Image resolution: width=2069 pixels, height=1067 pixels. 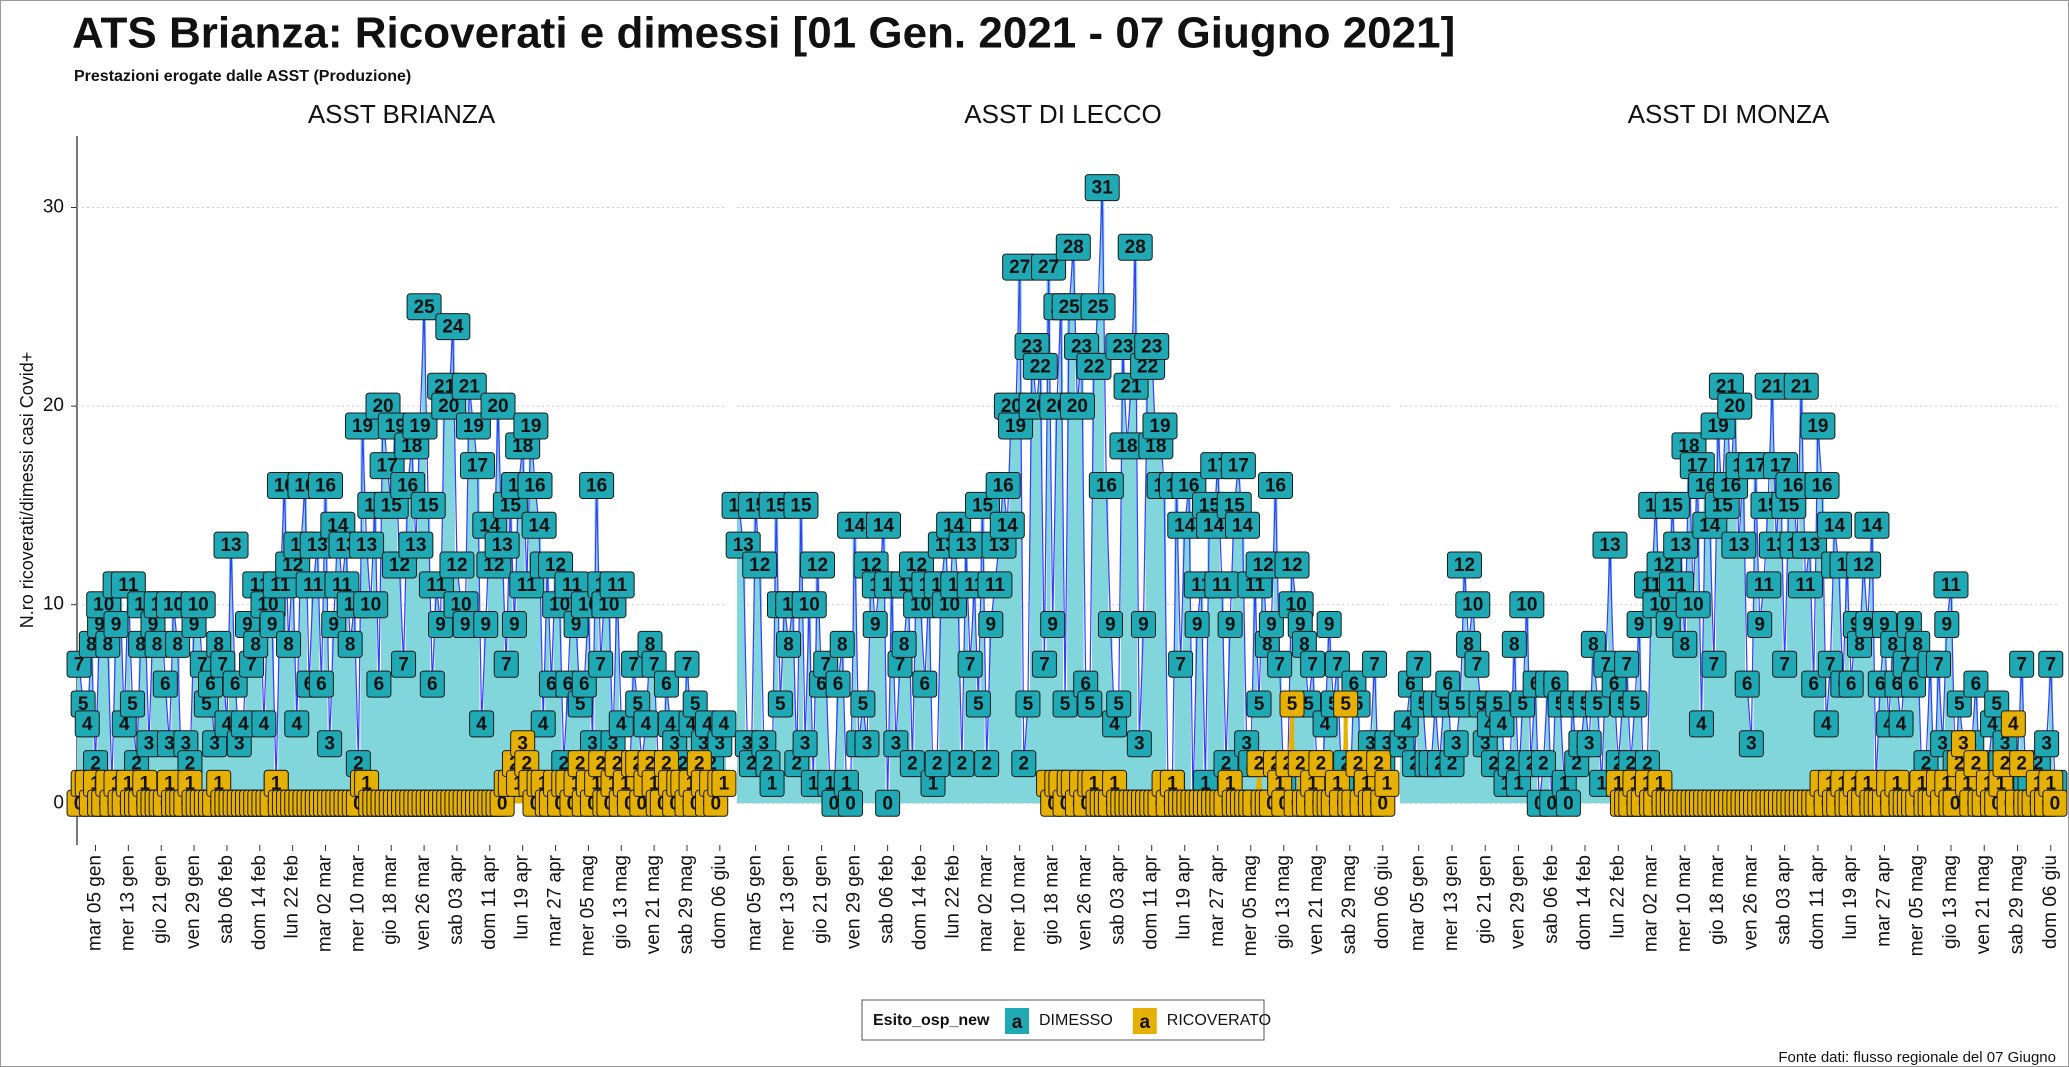 What do you see at coordinates (1017, 1022) in the screenshot?
I see `legend-key: a` at bounding box center [1017, 1022].